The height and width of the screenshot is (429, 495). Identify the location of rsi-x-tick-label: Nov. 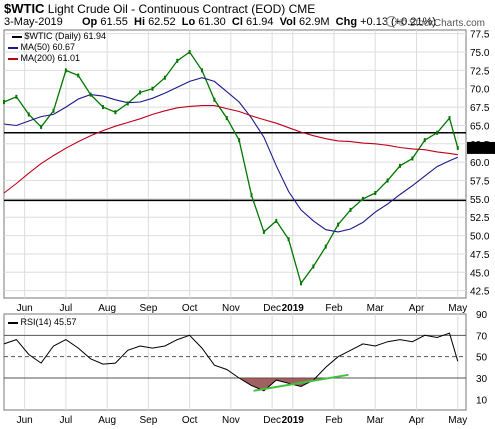
(231, 420).